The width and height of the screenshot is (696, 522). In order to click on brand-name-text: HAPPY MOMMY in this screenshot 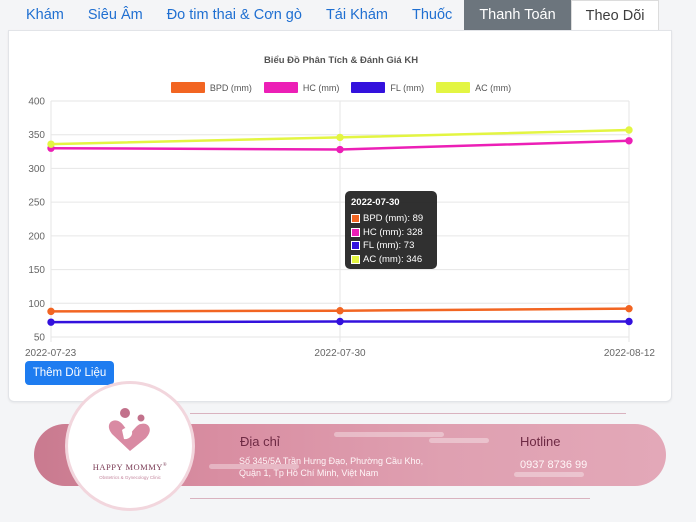, I will do `click(127, 467)`.